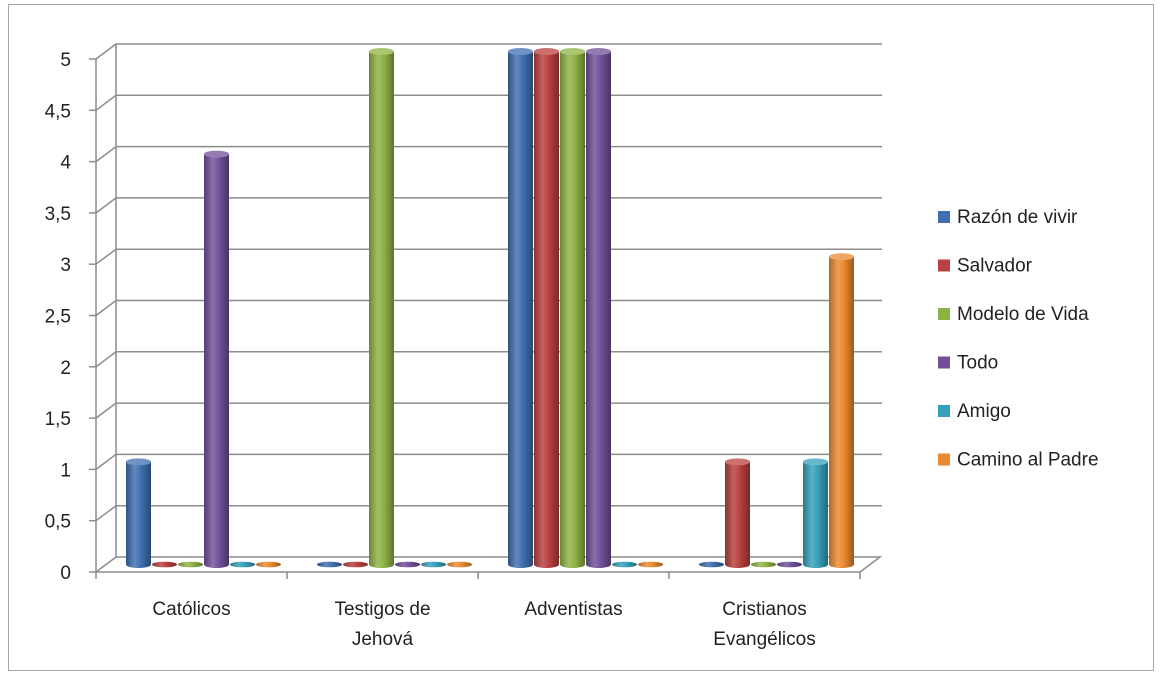 The width and height of the screenshot is (1162, 675). I want to click on x-category-label: Católicos, so click(191, 609).